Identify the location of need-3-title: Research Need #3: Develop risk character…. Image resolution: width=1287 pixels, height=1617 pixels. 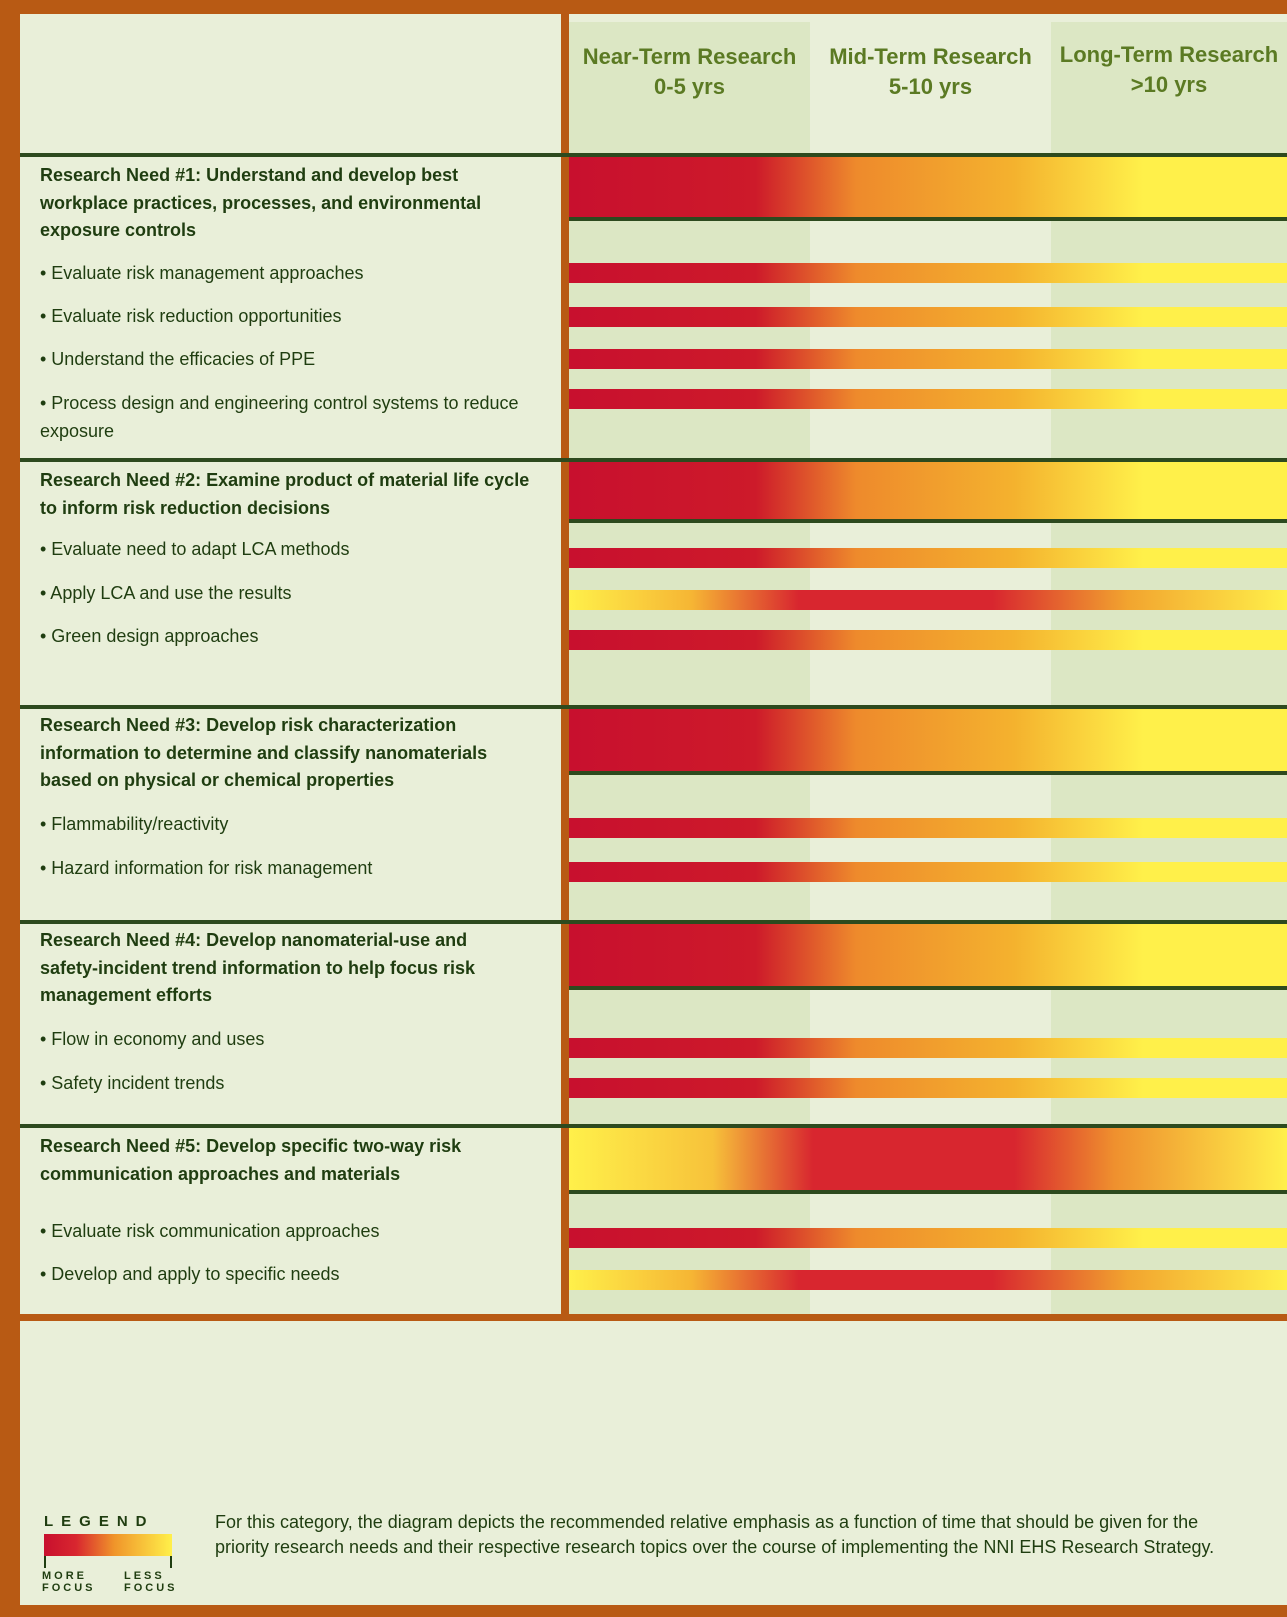
(264, 752).